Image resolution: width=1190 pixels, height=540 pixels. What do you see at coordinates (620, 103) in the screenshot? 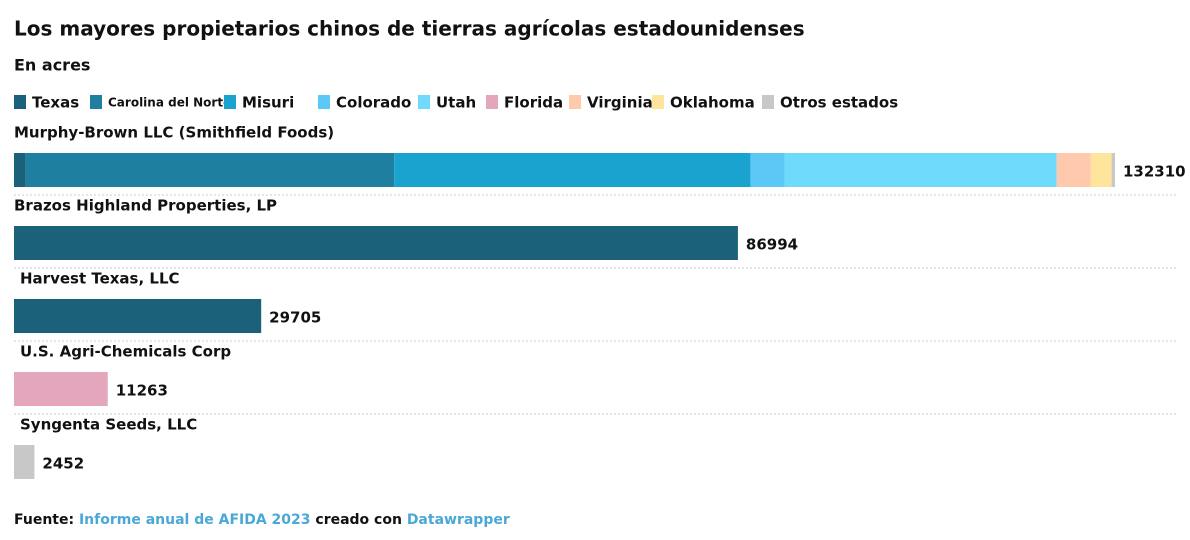
I see `legend-label: Virginia` at bounding box center [620, 103].